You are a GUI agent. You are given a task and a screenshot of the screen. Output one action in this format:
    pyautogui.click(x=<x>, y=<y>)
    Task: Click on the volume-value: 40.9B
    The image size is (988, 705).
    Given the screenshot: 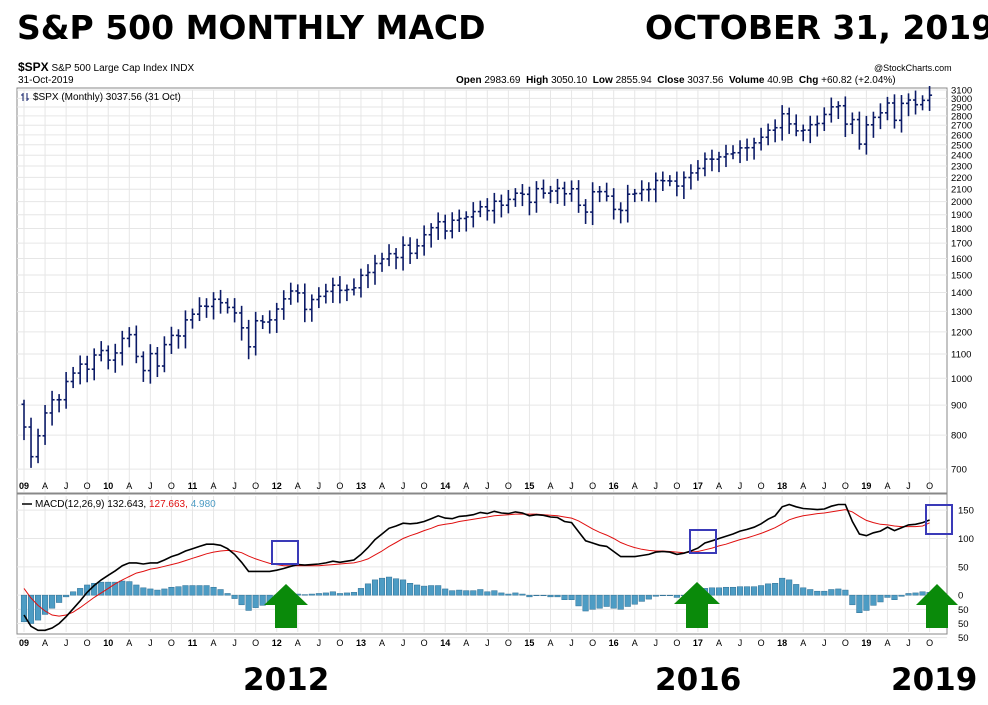 What is the action you would take?
    pyautogui.click(x=780, y=80)
    